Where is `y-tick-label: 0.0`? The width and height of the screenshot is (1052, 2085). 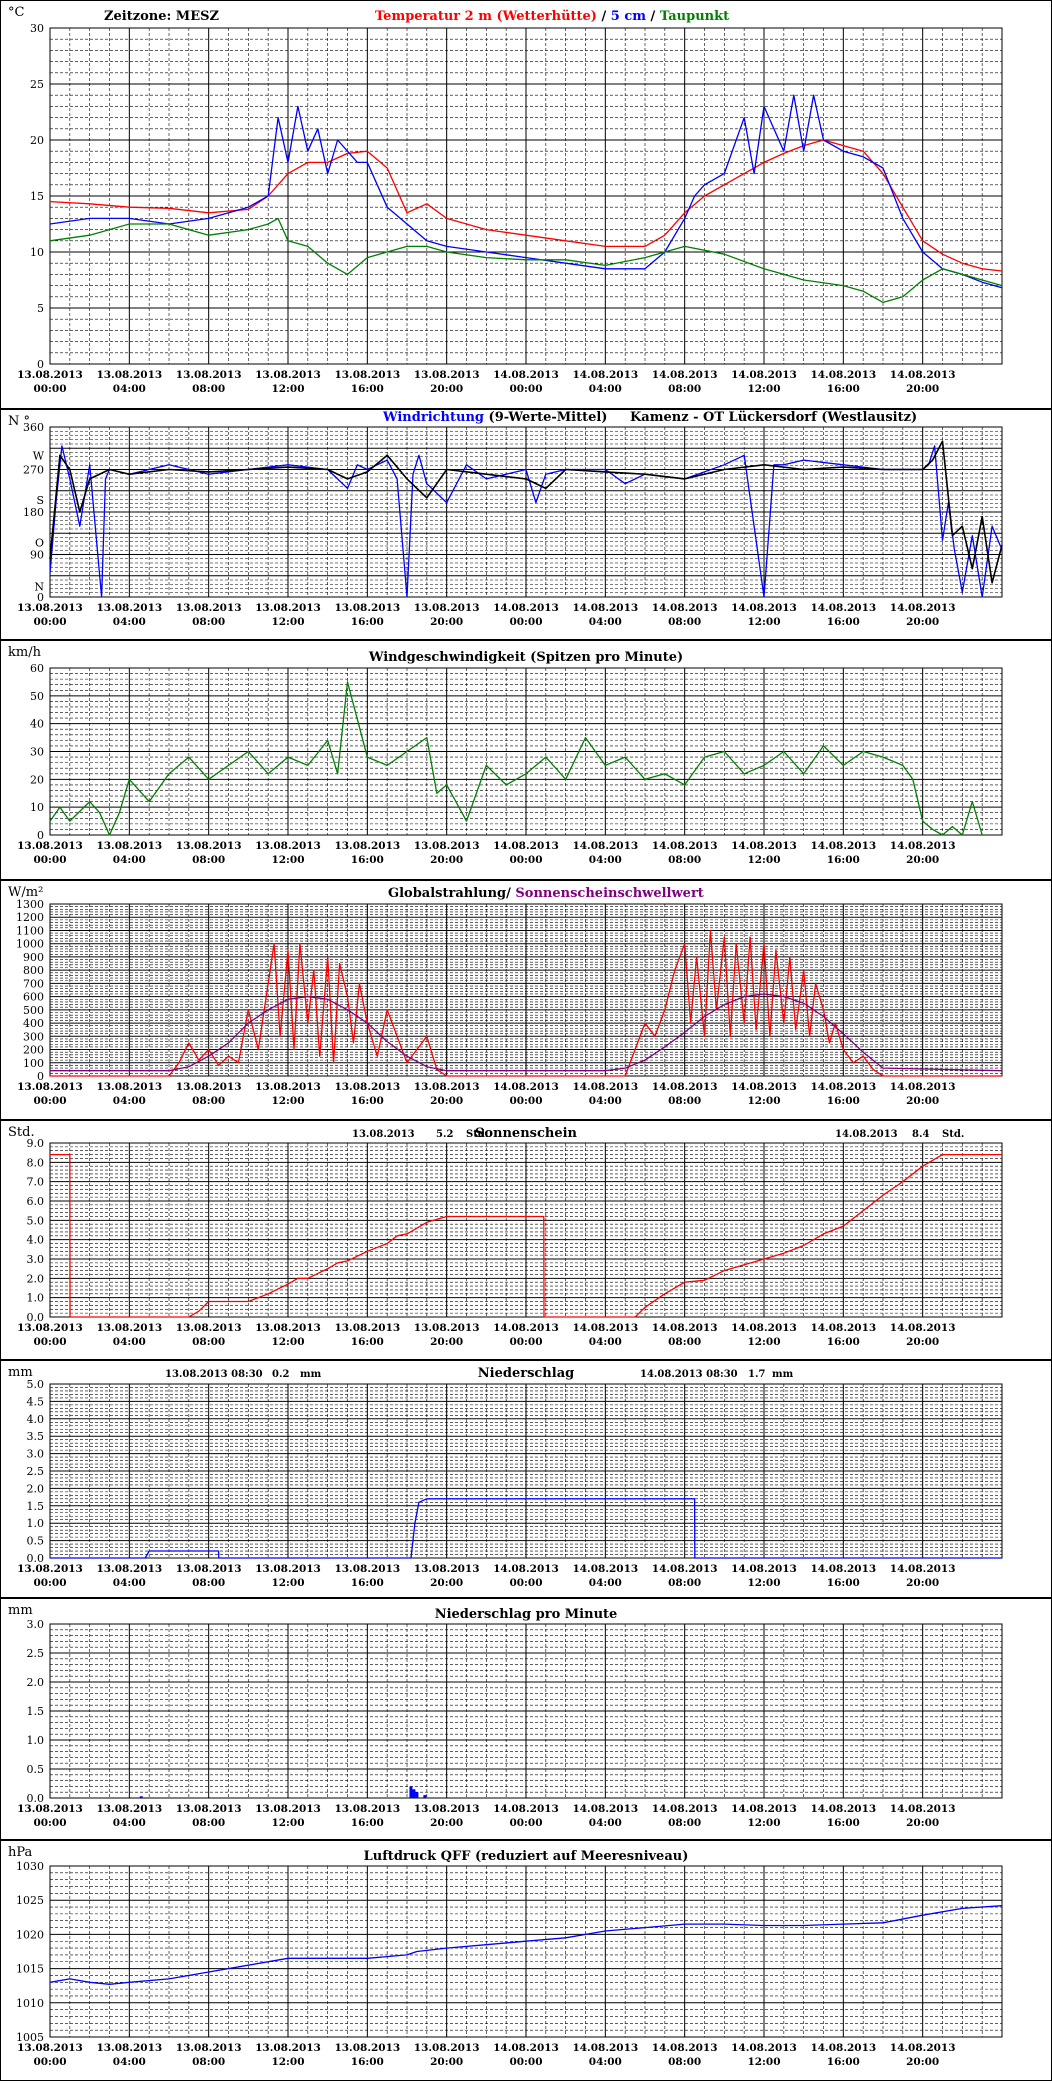
y-tick-label: 0.0 is located at coordinates (36, 1317).